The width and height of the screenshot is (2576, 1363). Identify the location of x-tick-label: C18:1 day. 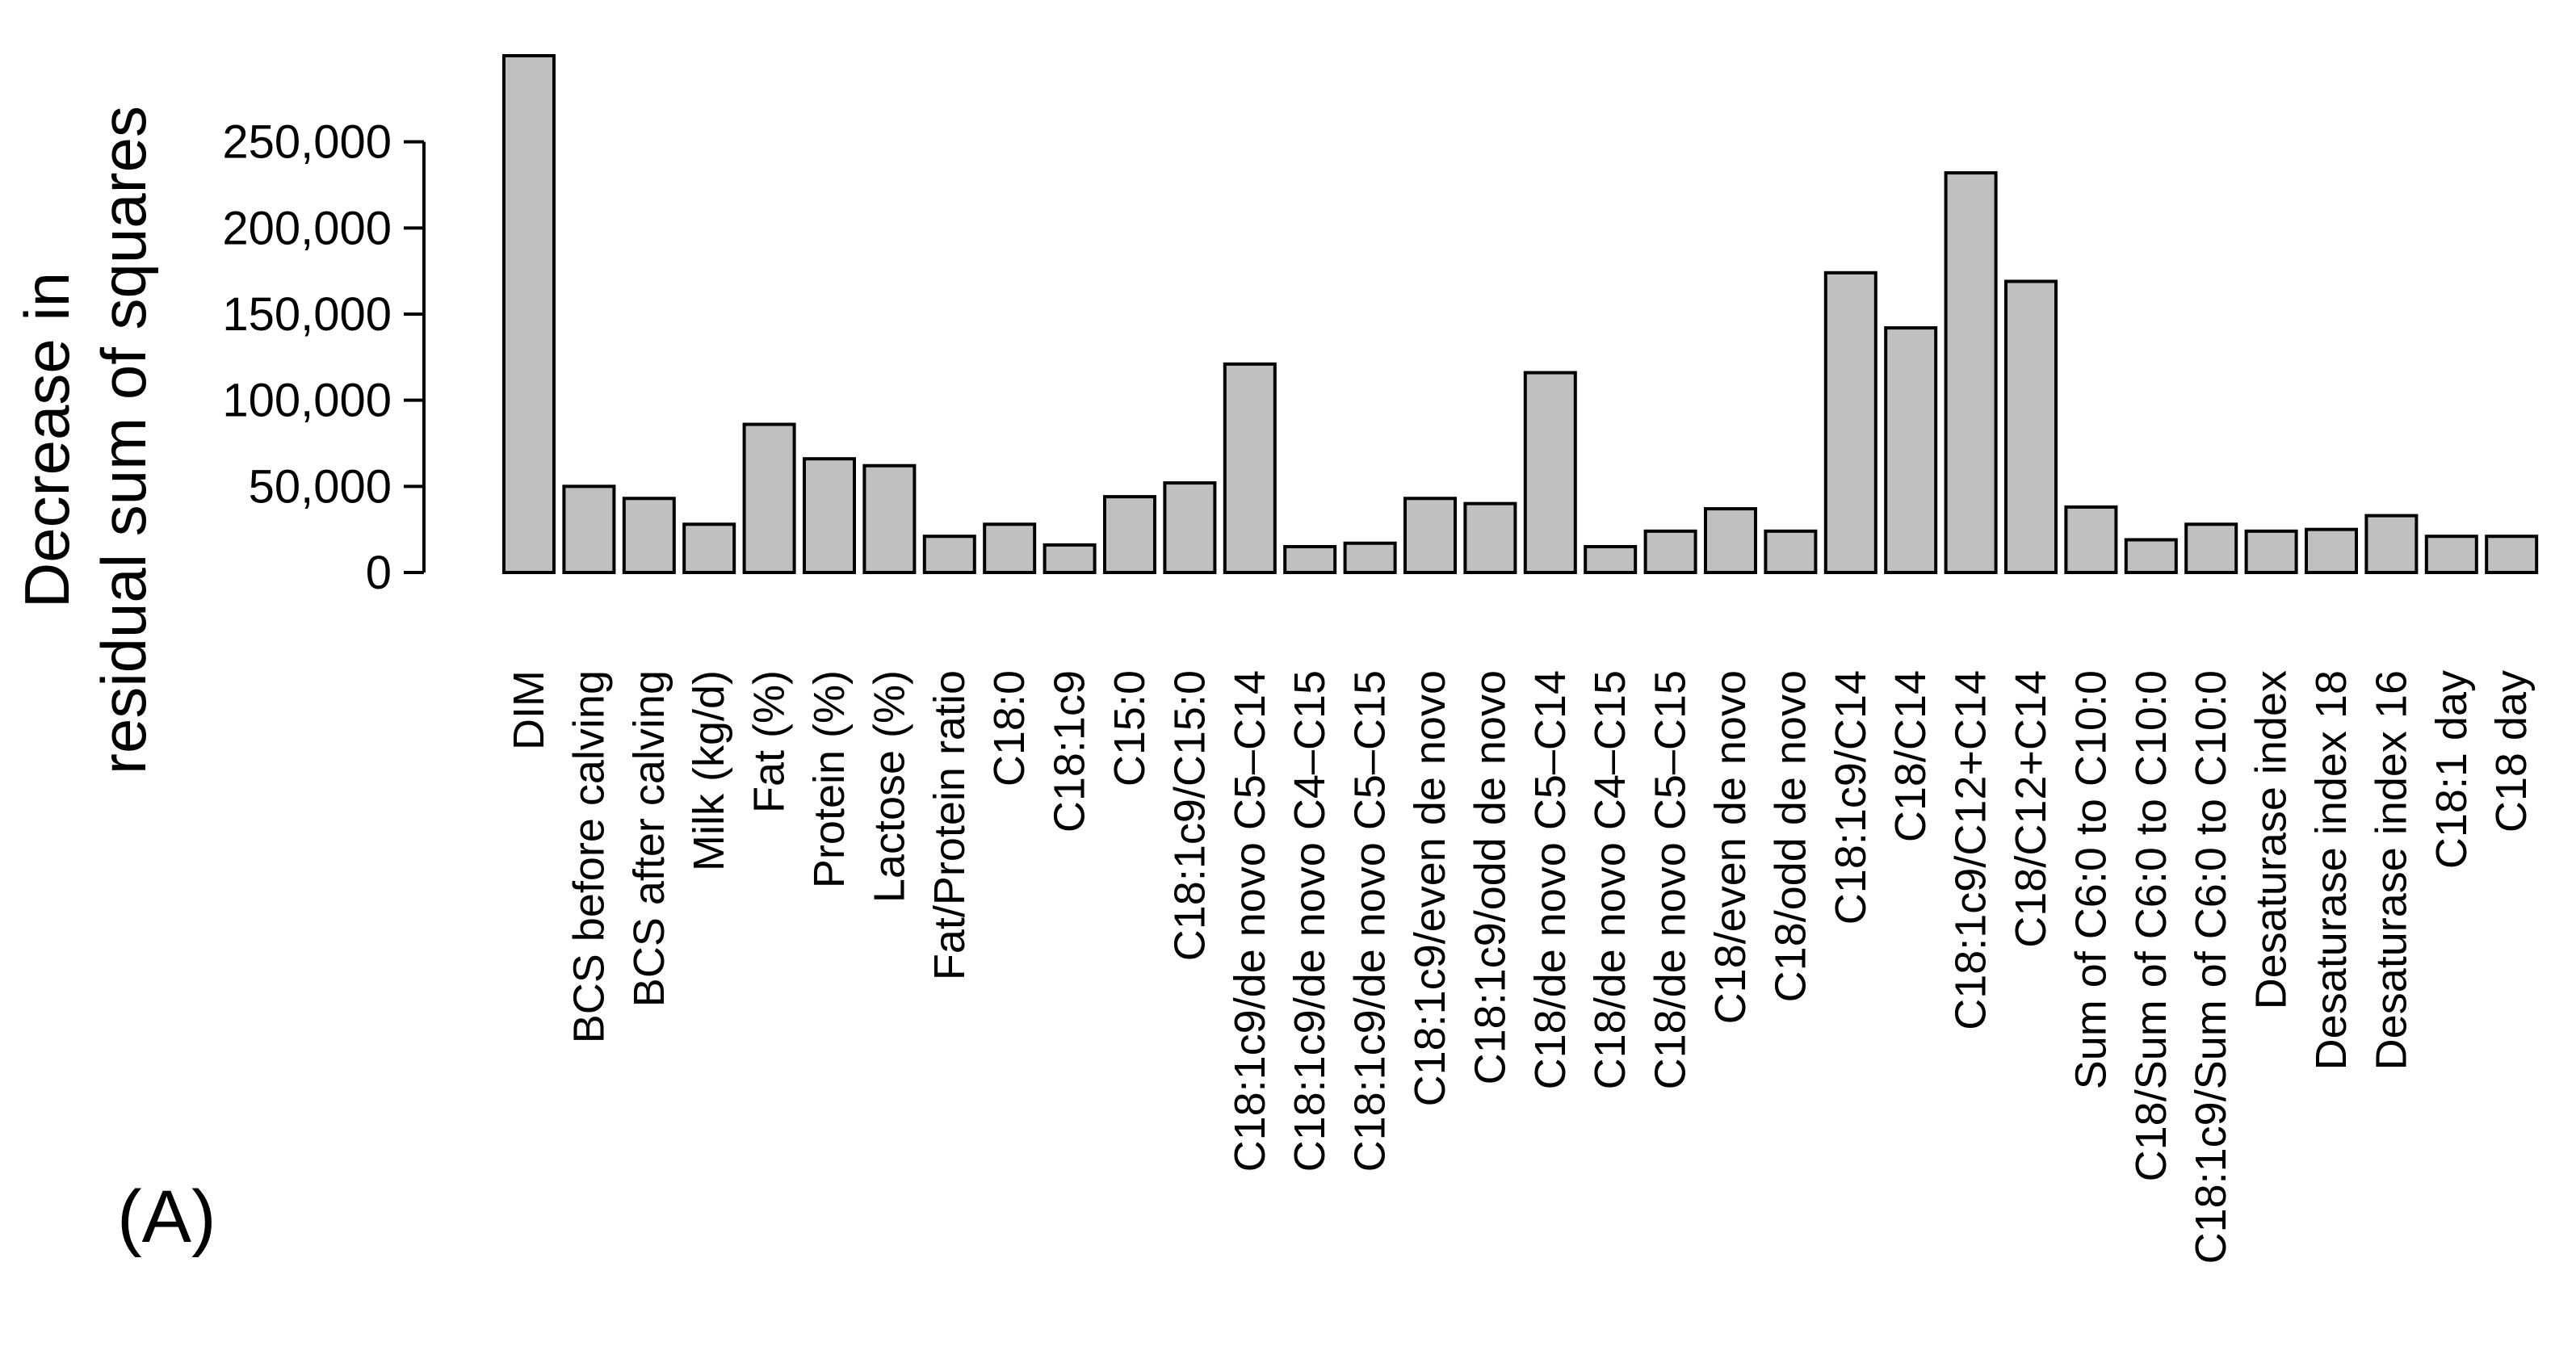
(2451, 769).